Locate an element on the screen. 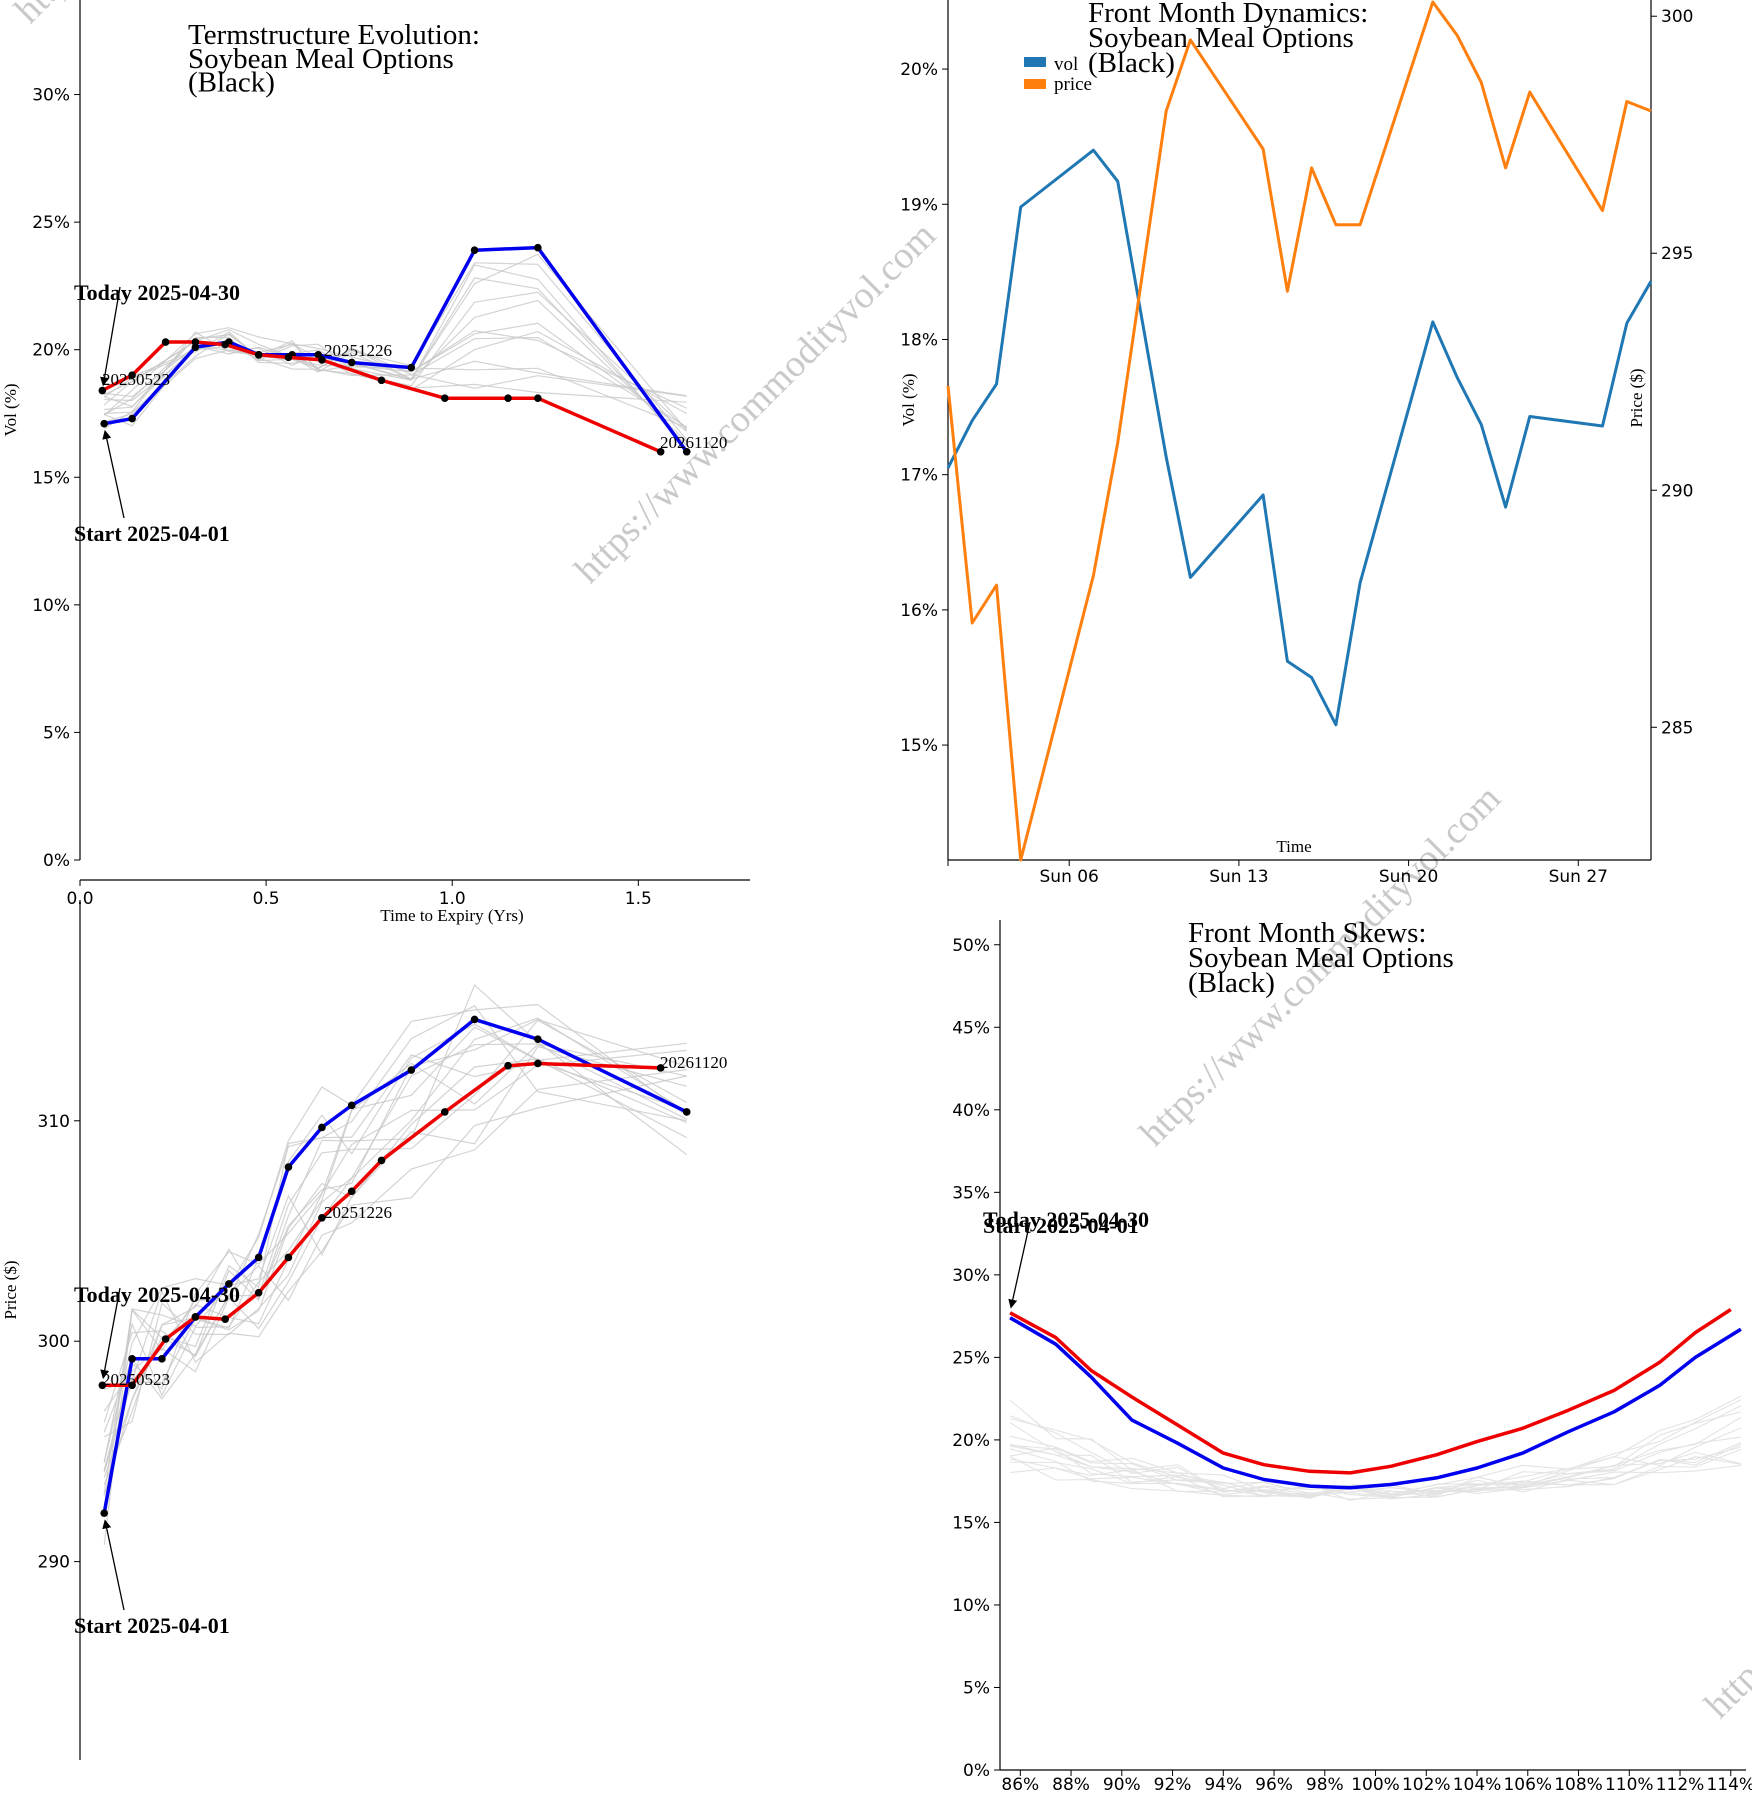 This screenshot has height=1794, width=1752. legend-swatch-vol is located at coordinates (1035, 62).